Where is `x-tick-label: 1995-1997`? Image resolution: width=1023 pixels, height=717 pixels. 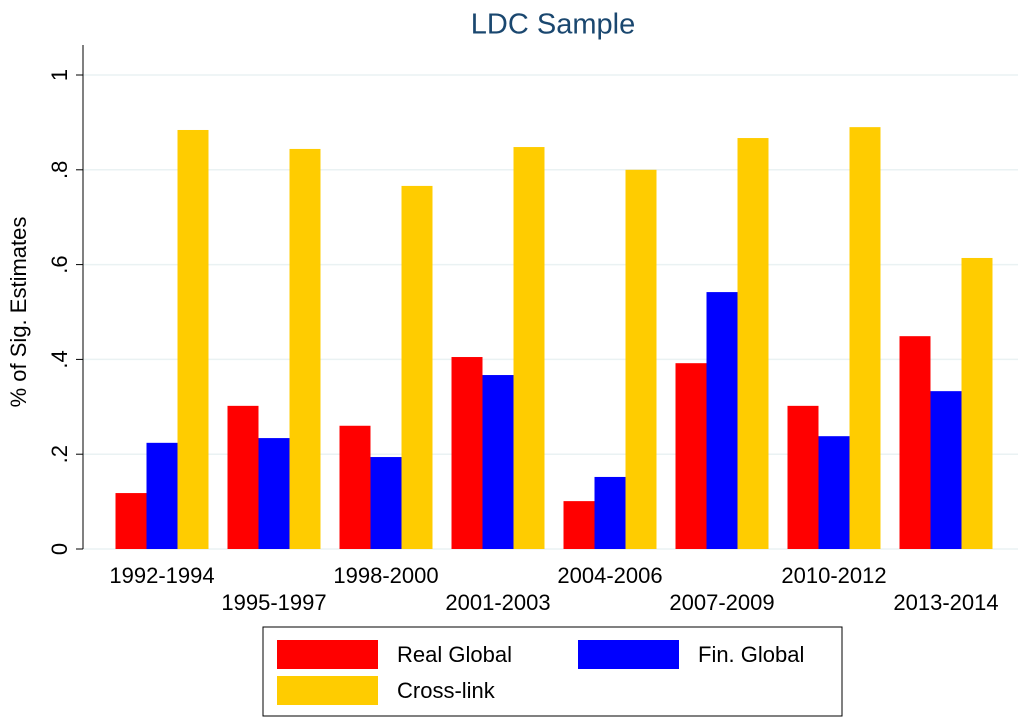 x-tick-label: 1995-1997 is located at coordinates (273, 602).